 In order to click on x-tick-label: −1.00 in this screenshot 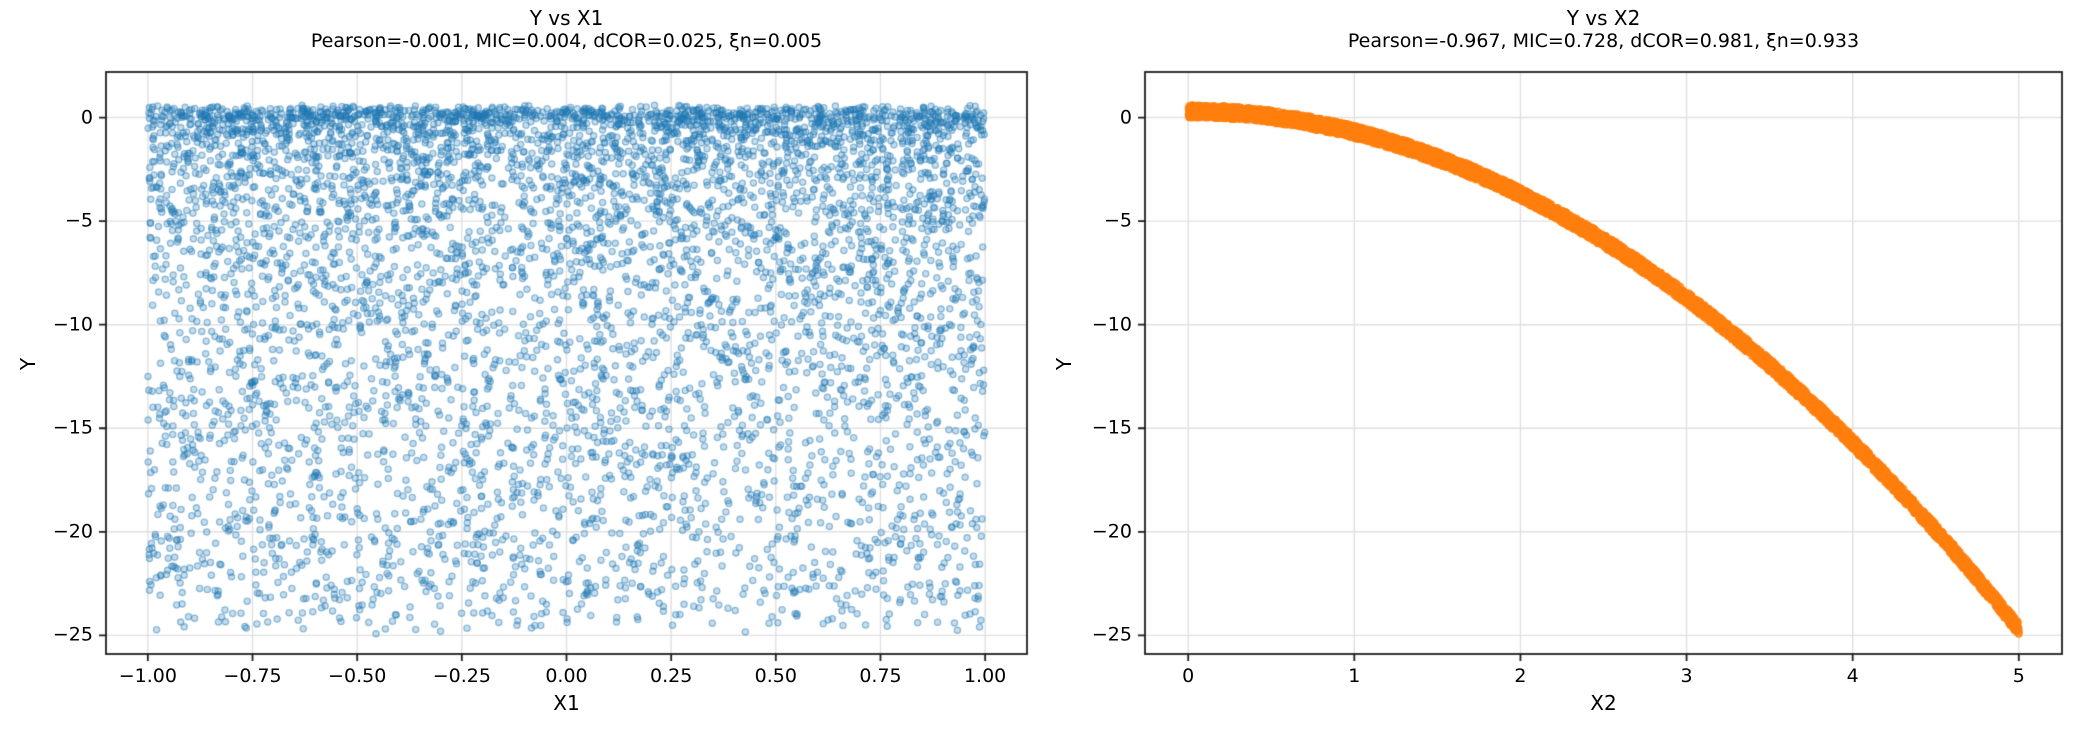, I will do `click(147, 676)`.